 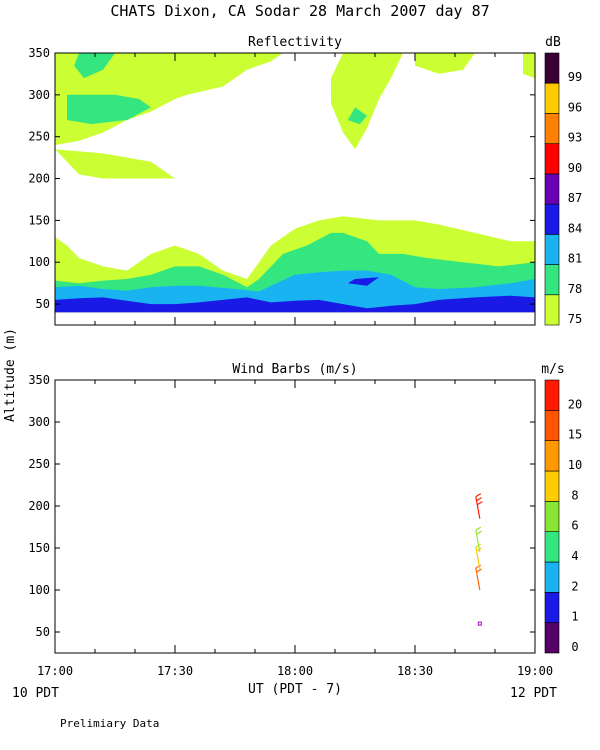 What do you see at coordinates (575, 228) in the screenshot?
I see `colorbar-label: 84` at bounding box center [575, 228].